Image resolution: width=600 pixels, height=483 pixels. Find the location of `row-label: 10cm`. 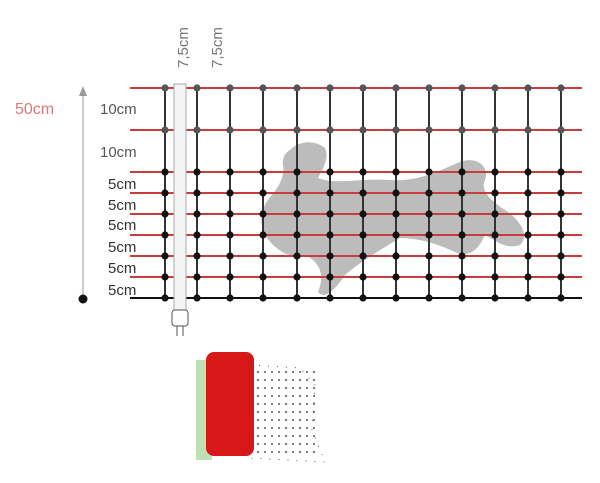

row-label: 10cm is located at coordinates (118, 109).